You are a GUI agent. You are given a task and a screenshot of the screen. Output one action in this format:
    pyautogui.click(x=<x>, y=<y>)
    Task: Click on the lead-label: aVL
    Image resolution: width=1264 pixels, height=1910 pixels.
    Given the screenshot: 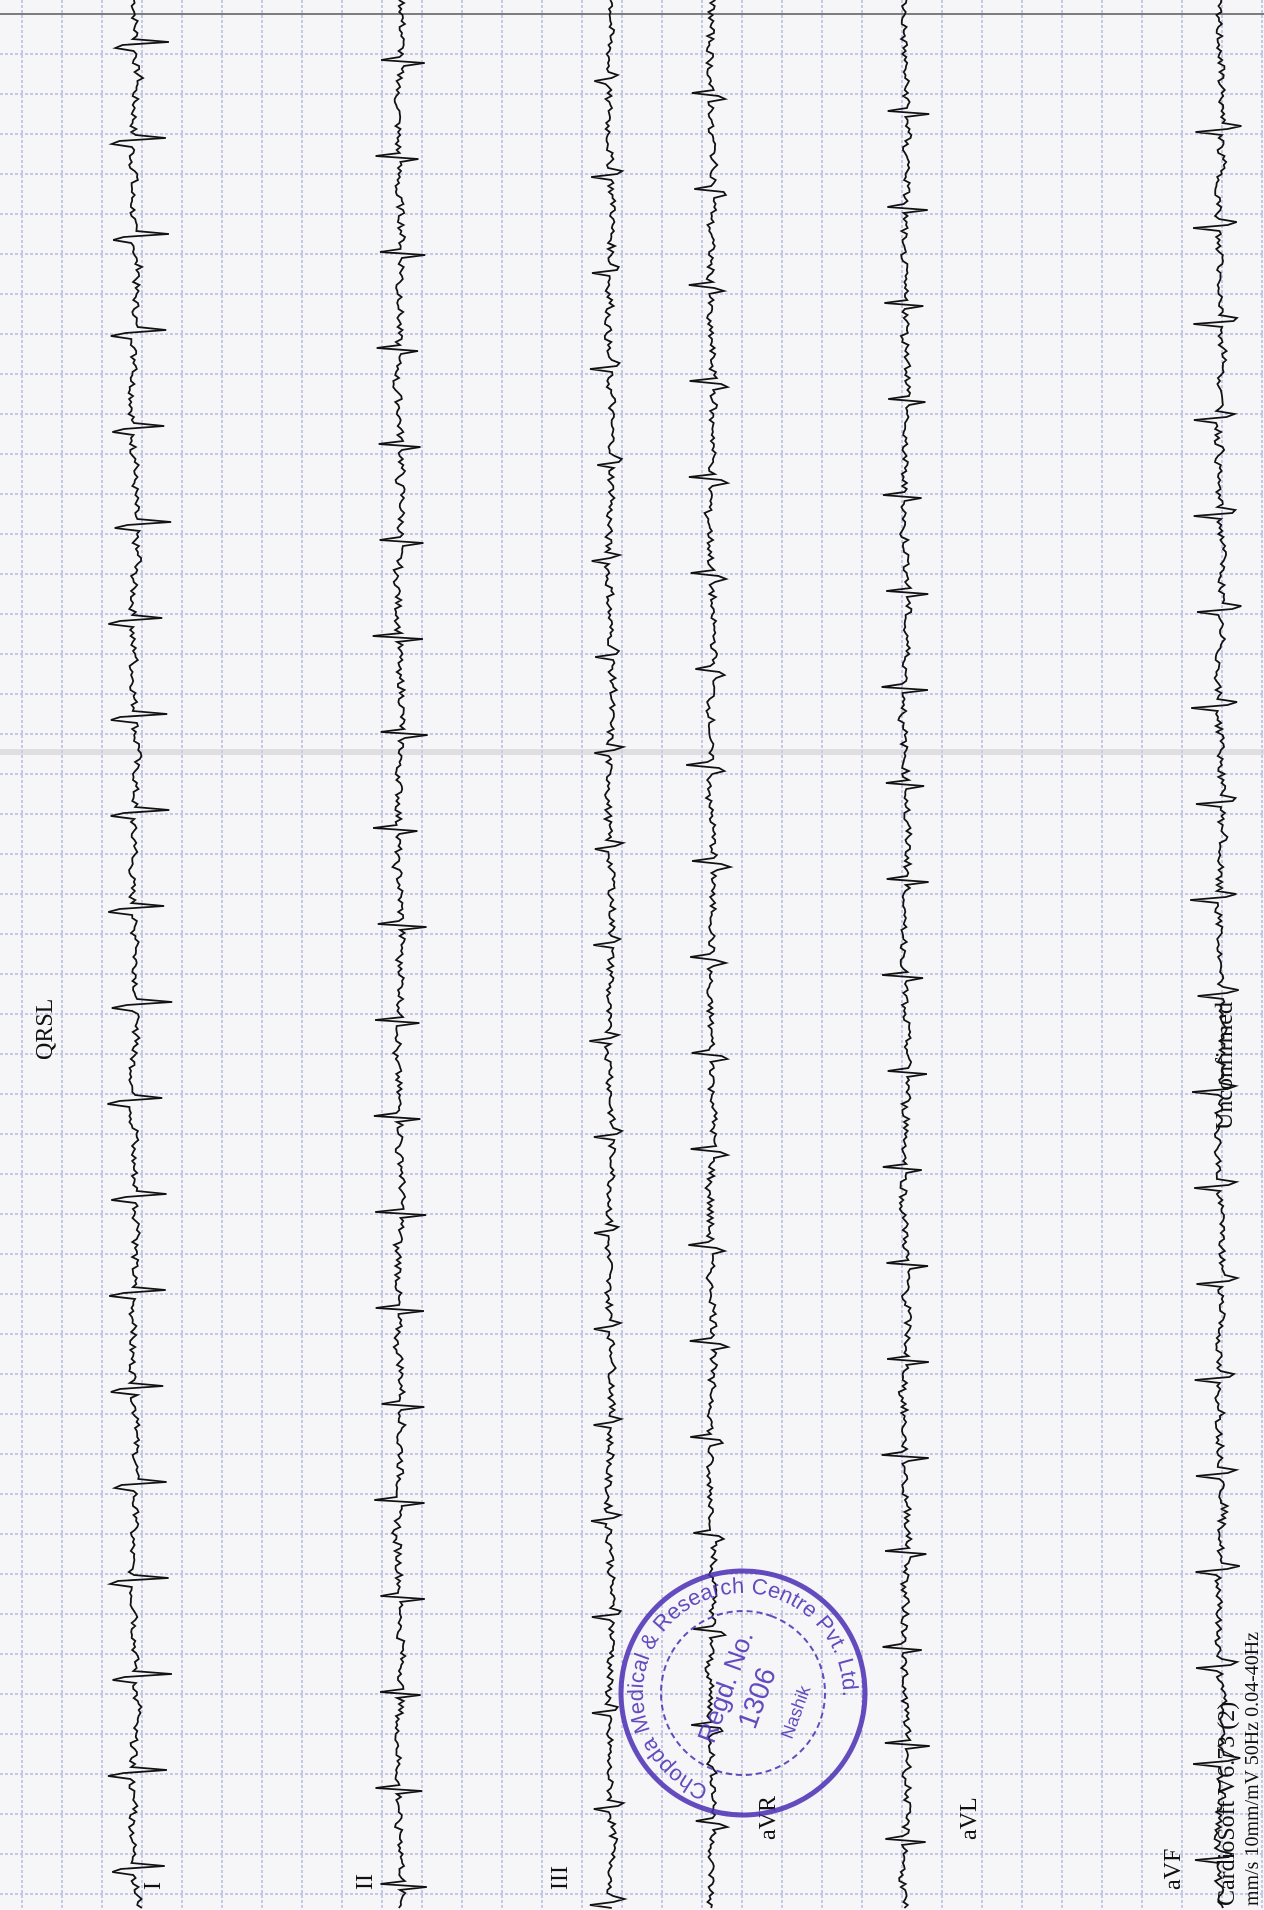 What is the action you would take?
    pyautogui.click(x=969, y=1818)
    